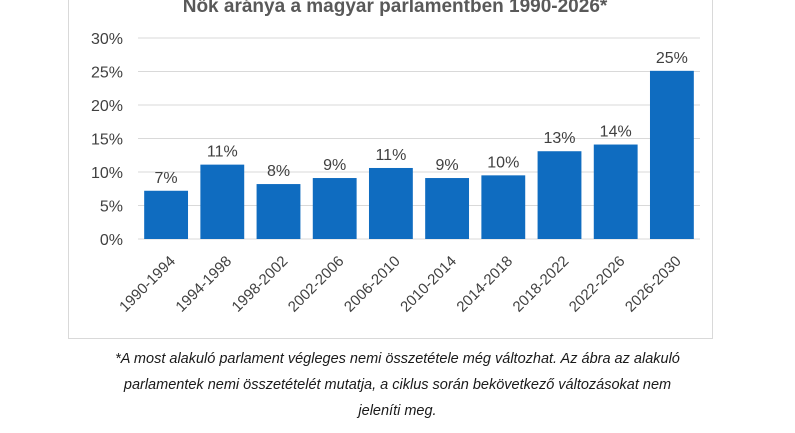 Image resolution: width=795 pixels, height=433 pixels. Describe the element at coordinates (260, 284) in the screenshot. I see `x-tick-label: 1998-2002` at that location.